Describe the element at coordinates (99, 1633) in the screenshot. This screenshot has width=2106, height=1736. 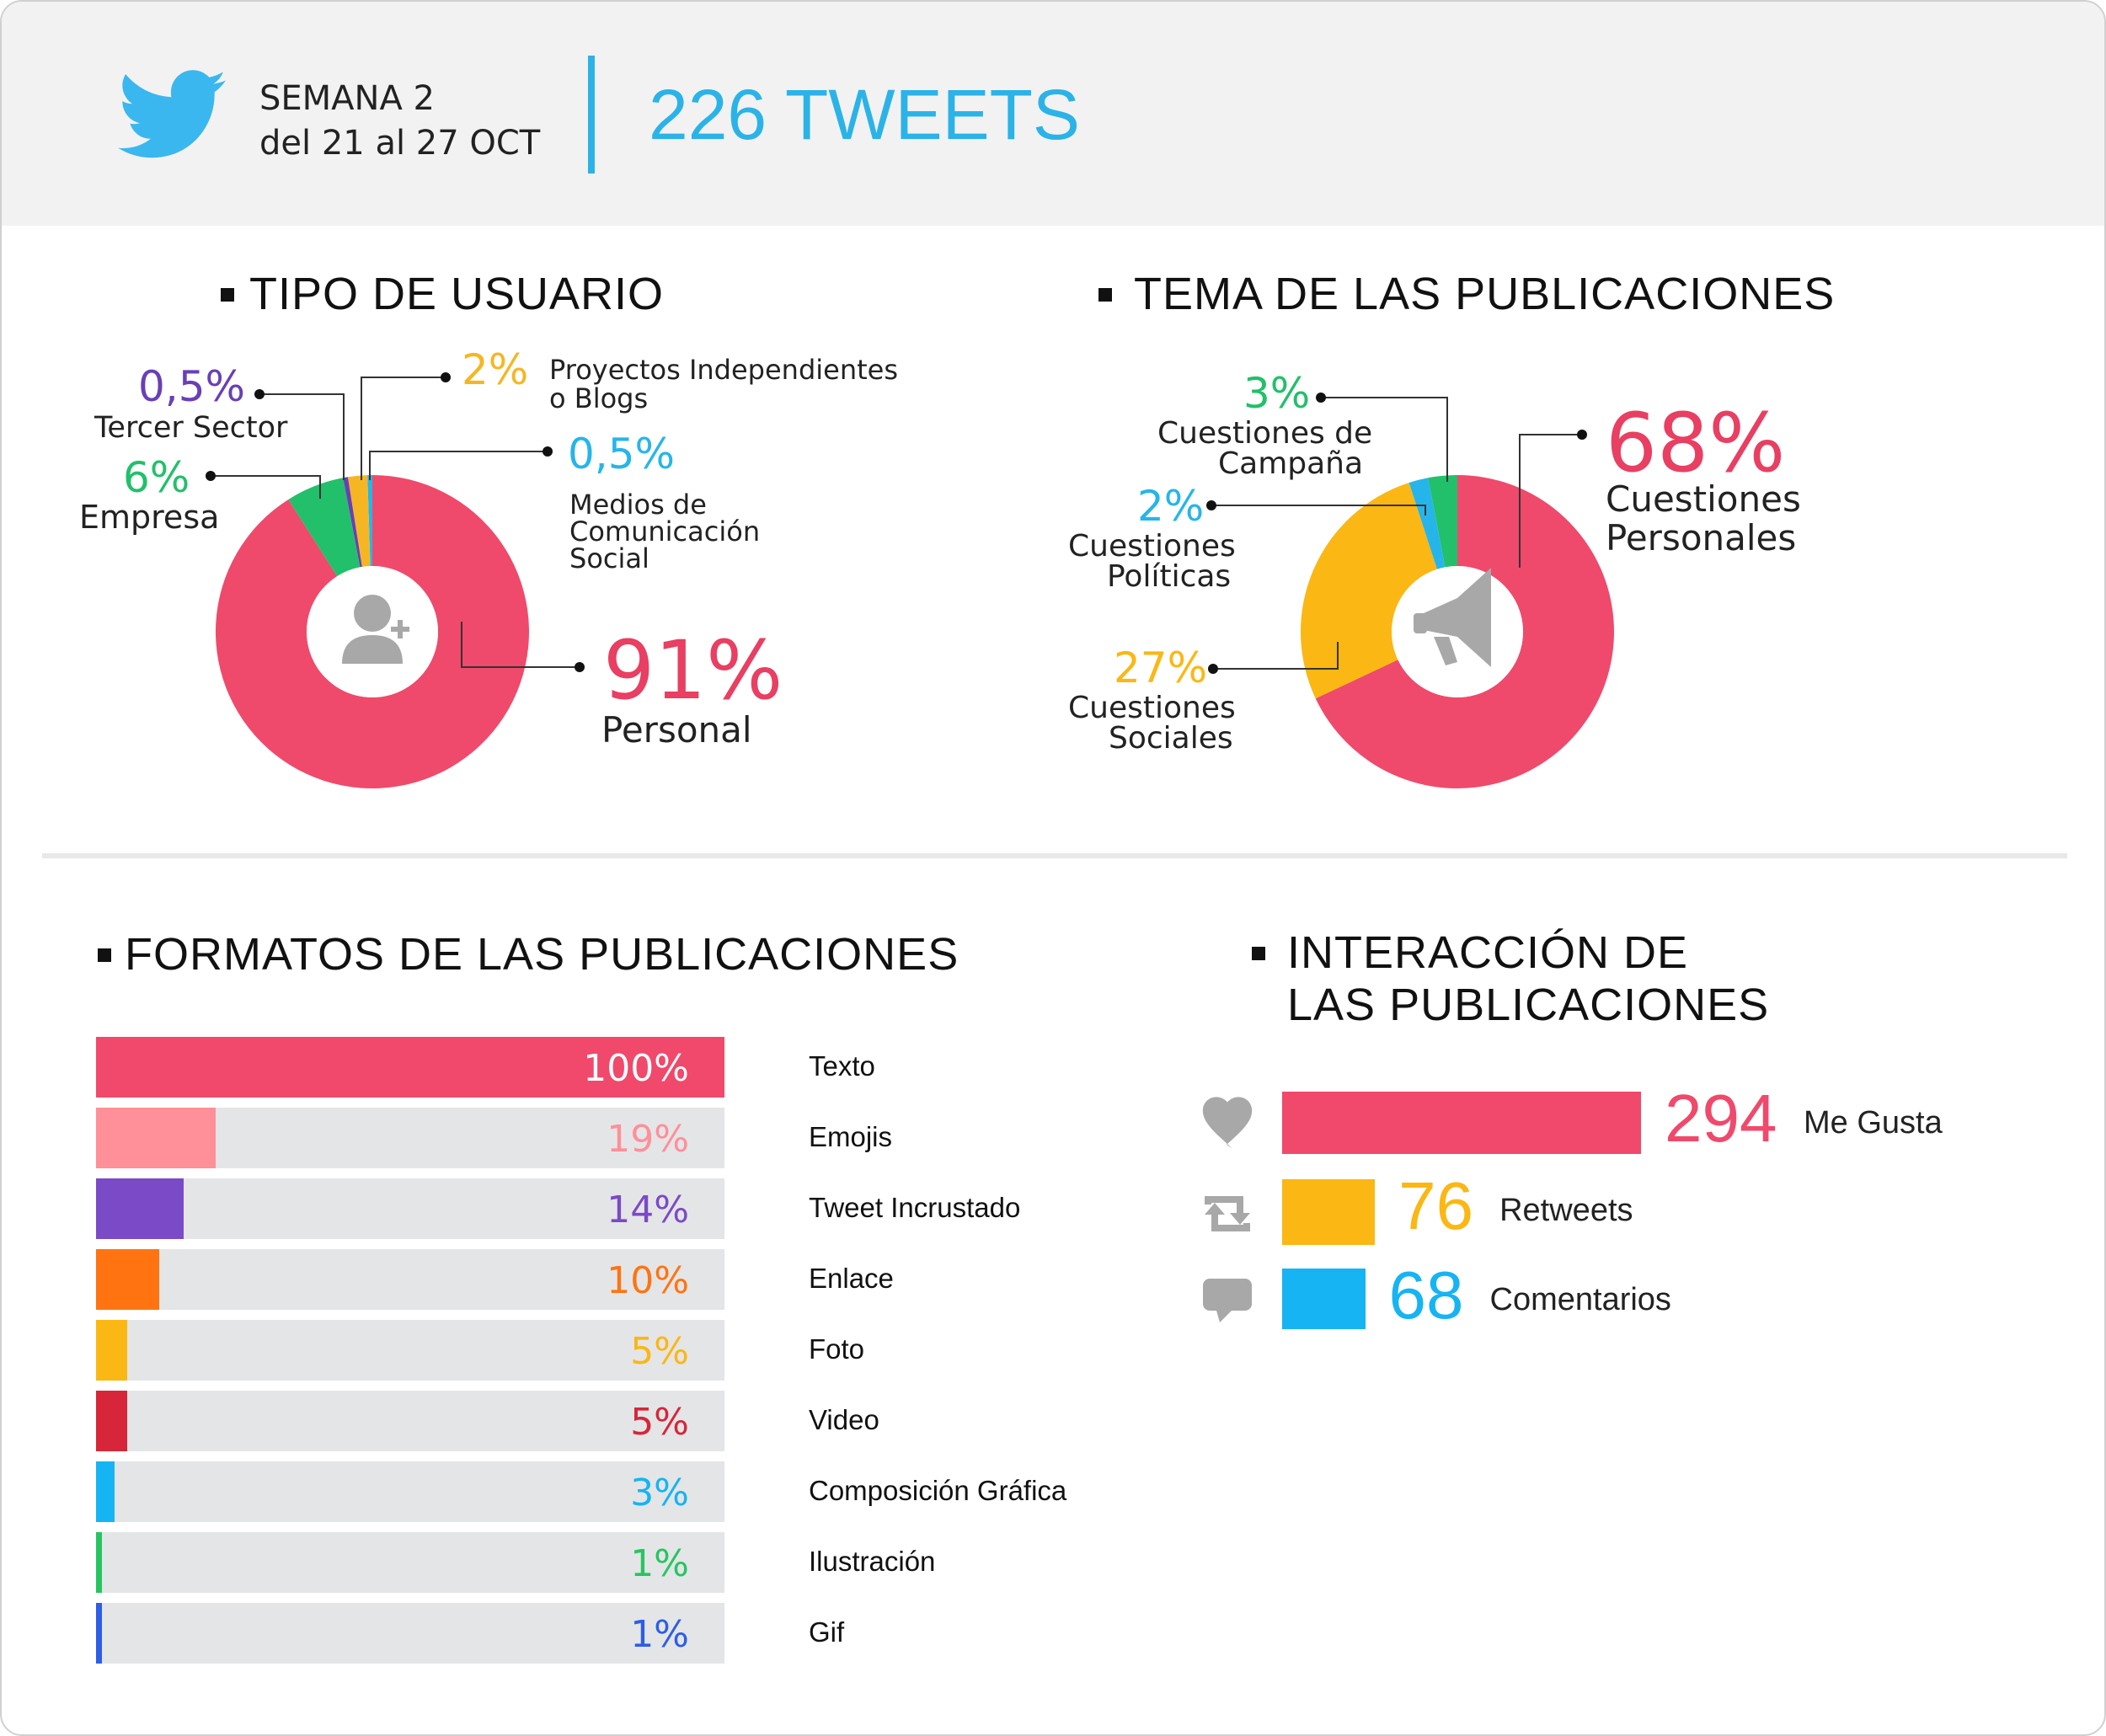
I see `bar-gif` at that location.